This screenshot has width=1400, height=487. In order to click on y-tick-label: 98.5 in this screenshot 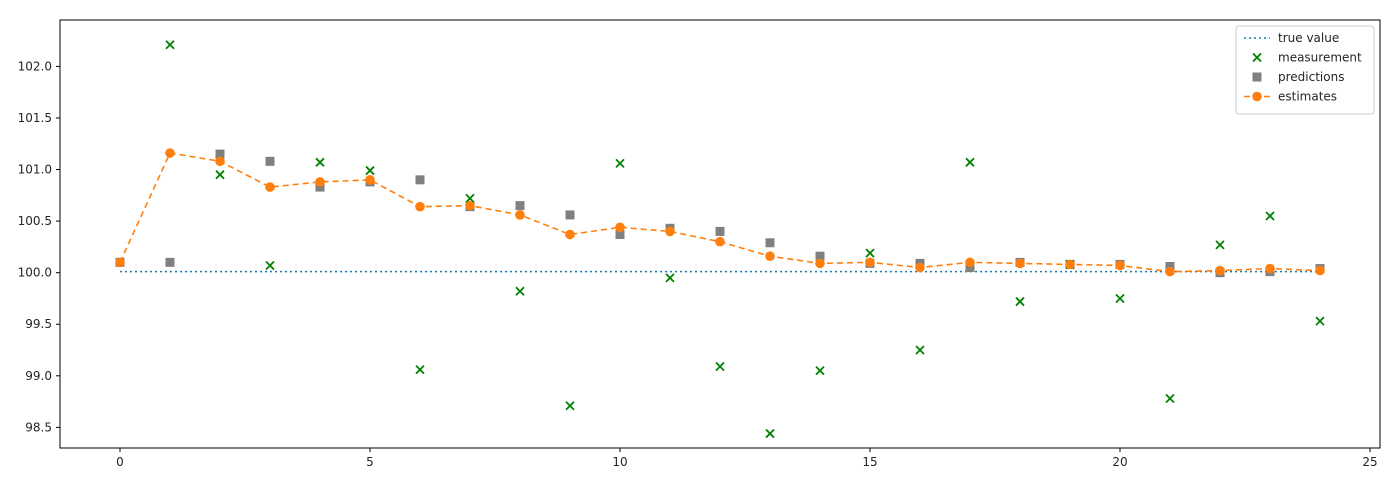, I will do `click(38, 427)`.